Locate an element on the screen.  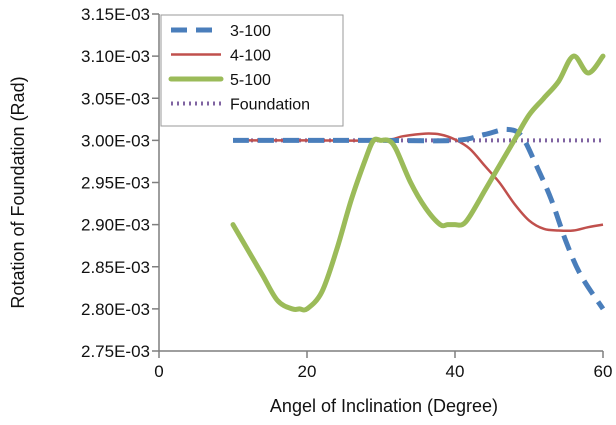
legend-label-3-100: 3-100 is located at coordinates (250, 31).